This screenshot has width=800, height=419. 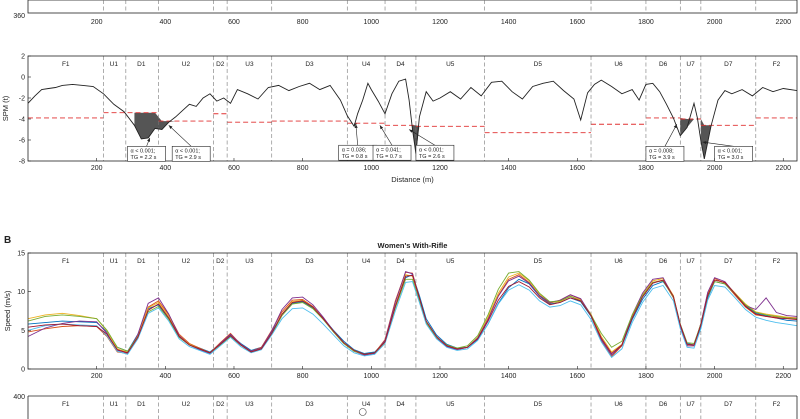 What do you see at coordinates (7, 240) in the screenshot?
I see `panel-letter-b: B` at bounding box center [7, 240].